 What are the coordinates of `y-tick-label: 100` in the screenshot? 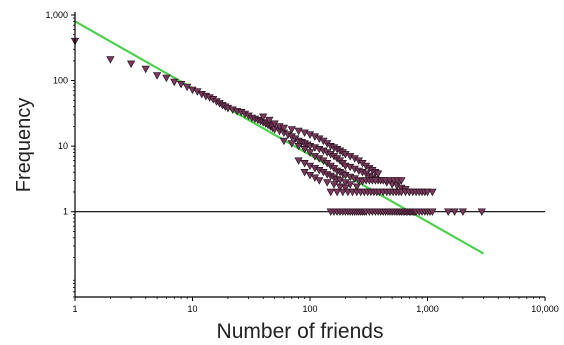 It's located at (60, 81).